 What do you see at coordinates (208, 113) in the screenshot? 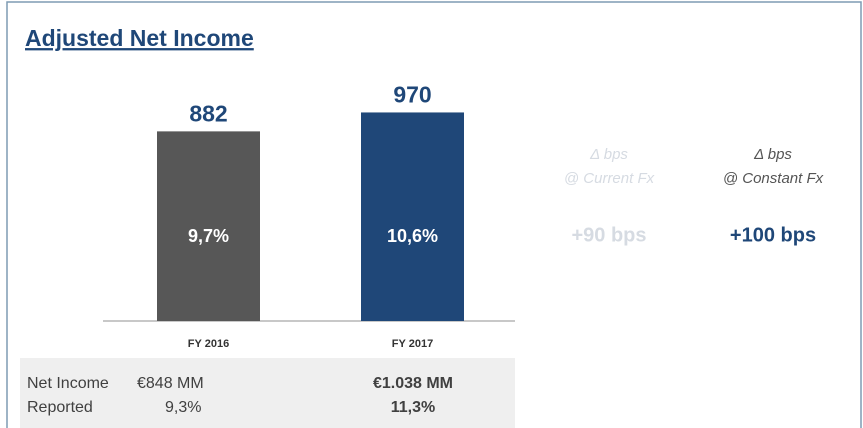
I see `data-label: 882` at bounding box center [208, 113].